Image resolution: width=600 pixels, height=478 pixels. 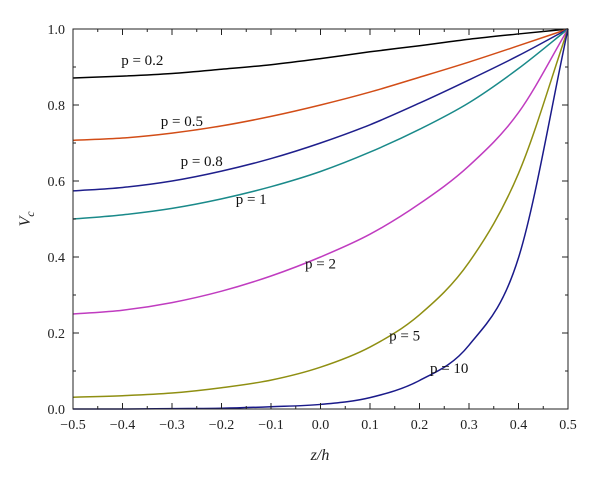 What do you see at coordinates (321, 425) in the screenshot?
I see `x-tick-label: 0.0` at bounding box center [321, 425].